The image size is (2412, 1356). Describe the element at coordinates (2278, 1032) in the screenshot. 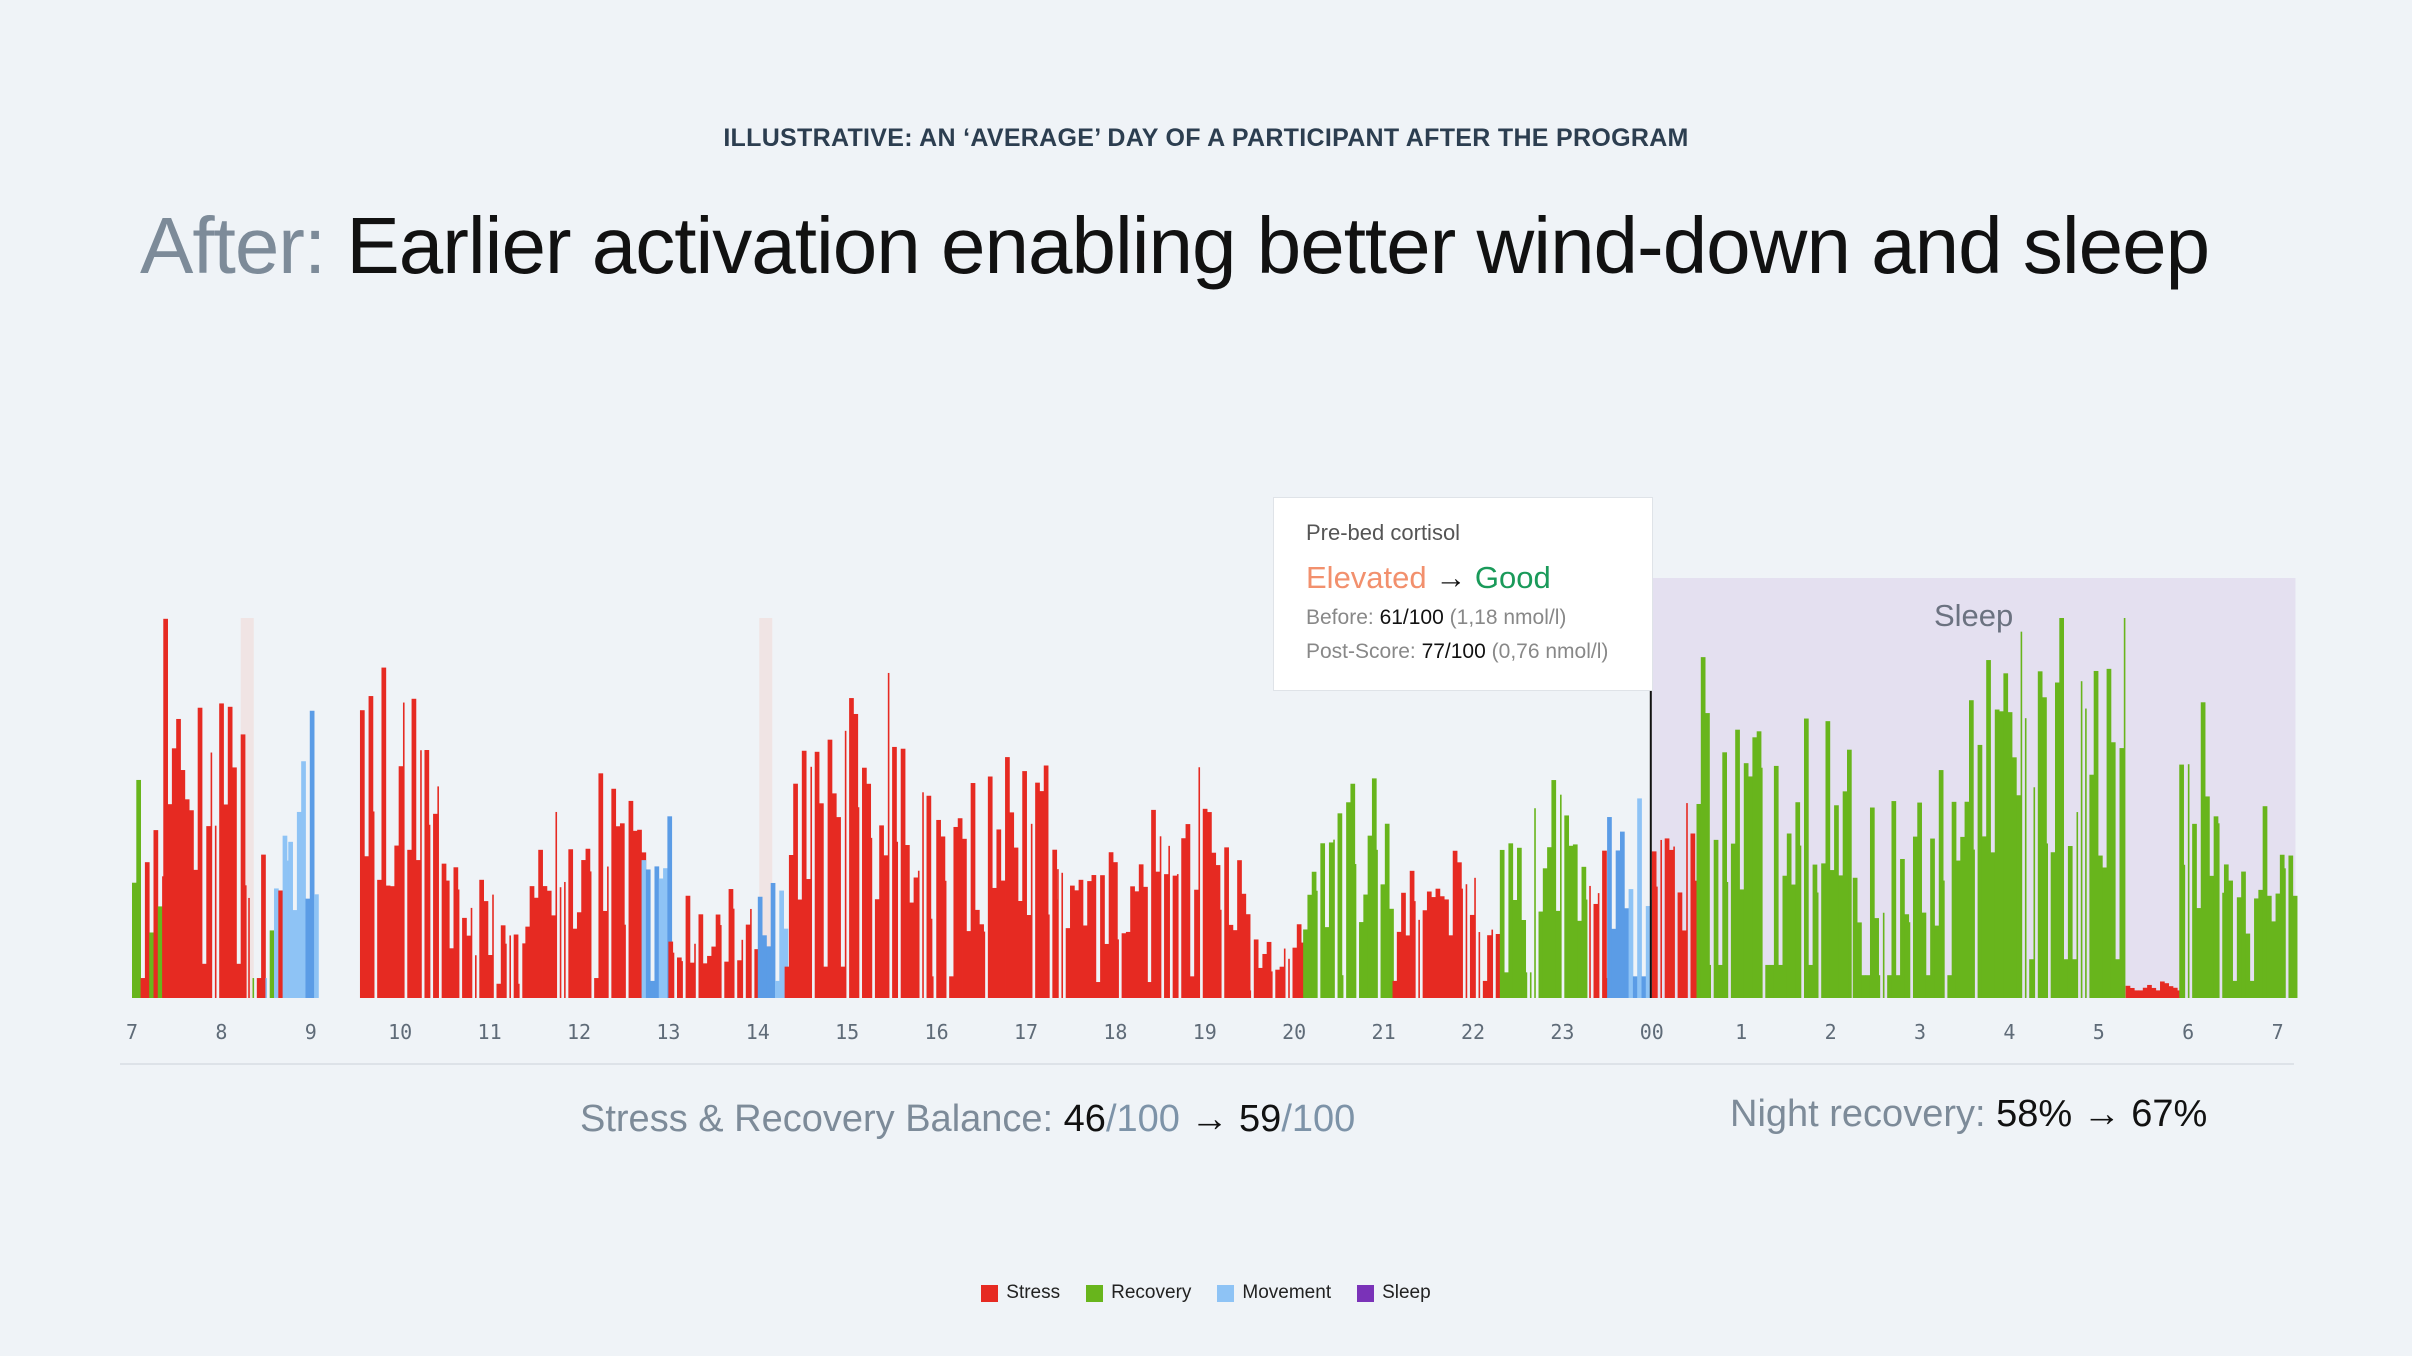

I see `x-tick-label: 7` at that location.